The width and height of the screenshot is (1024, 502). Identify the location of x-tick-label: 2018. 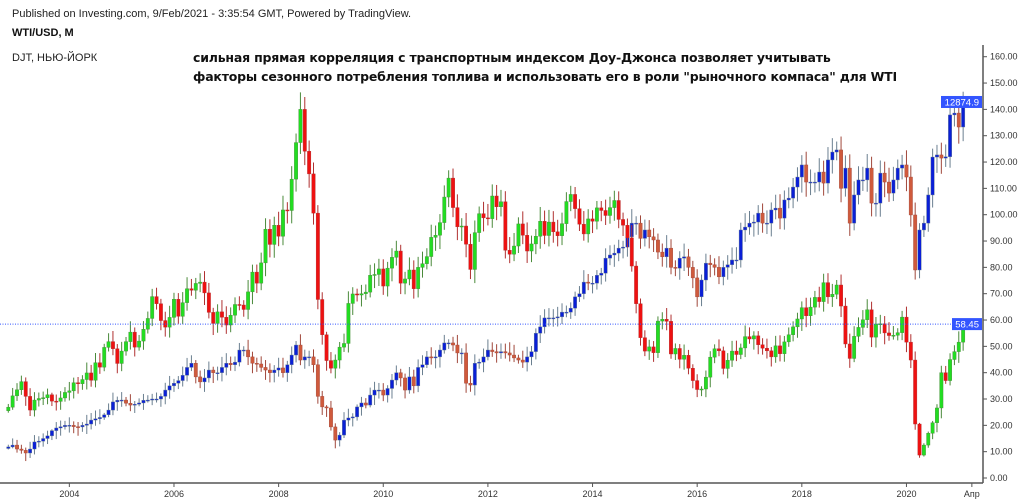
(802, 494).